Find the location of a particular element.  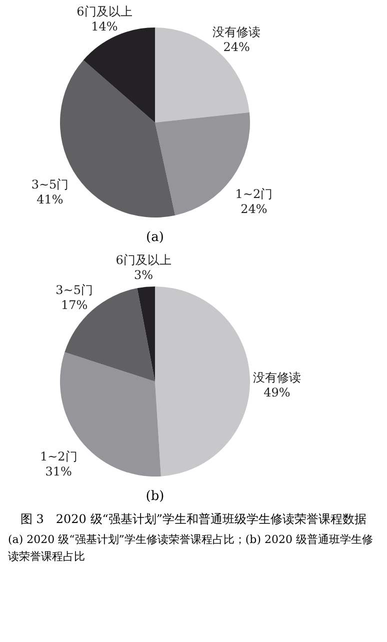

data-label: 17% is located at coordinates (74, 305).